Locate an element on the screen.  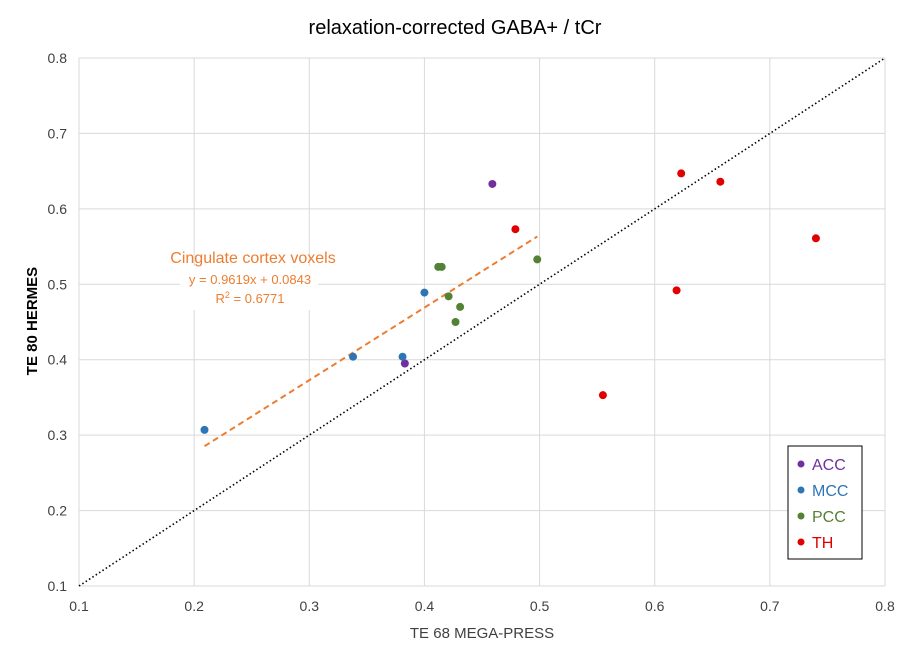
x-tick-label: 0.4 is located at coordinates (425, 606).